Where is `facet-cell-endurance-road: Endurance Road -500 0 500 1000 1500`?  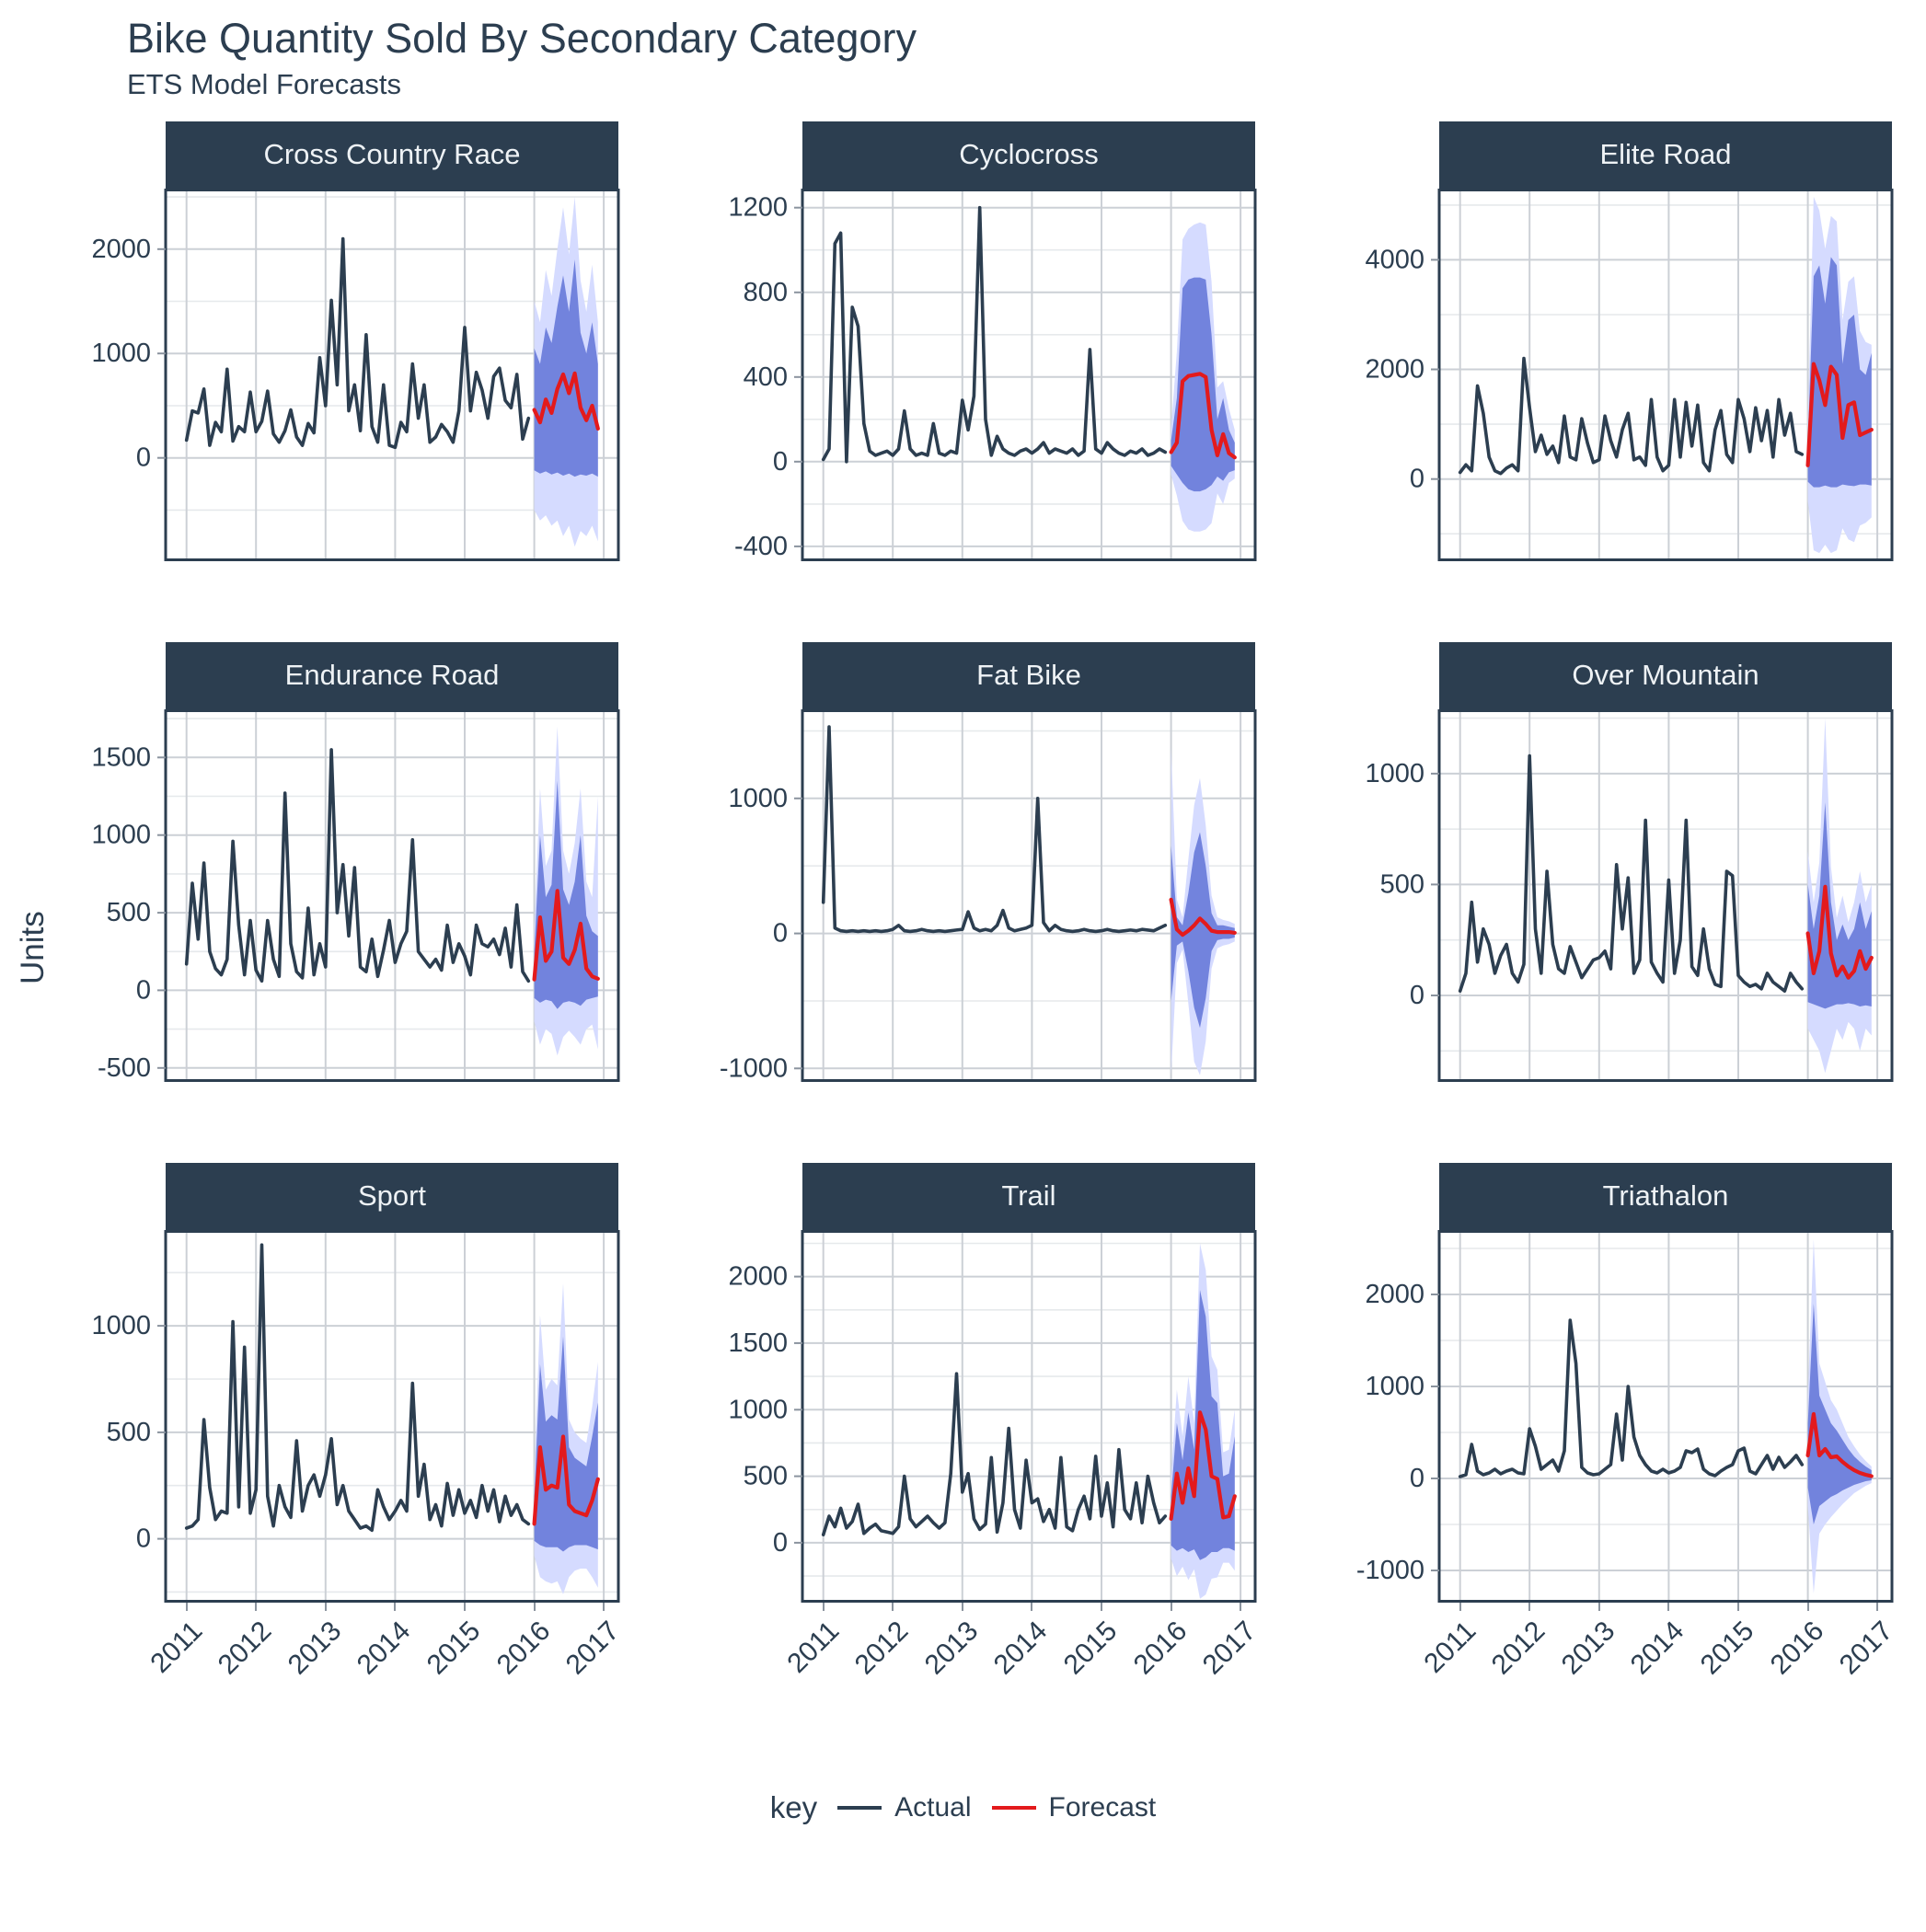
facet-cell-endurance-road: Endurance Road -500 0 500 1000 1500 is located at coordinates (327, 861).